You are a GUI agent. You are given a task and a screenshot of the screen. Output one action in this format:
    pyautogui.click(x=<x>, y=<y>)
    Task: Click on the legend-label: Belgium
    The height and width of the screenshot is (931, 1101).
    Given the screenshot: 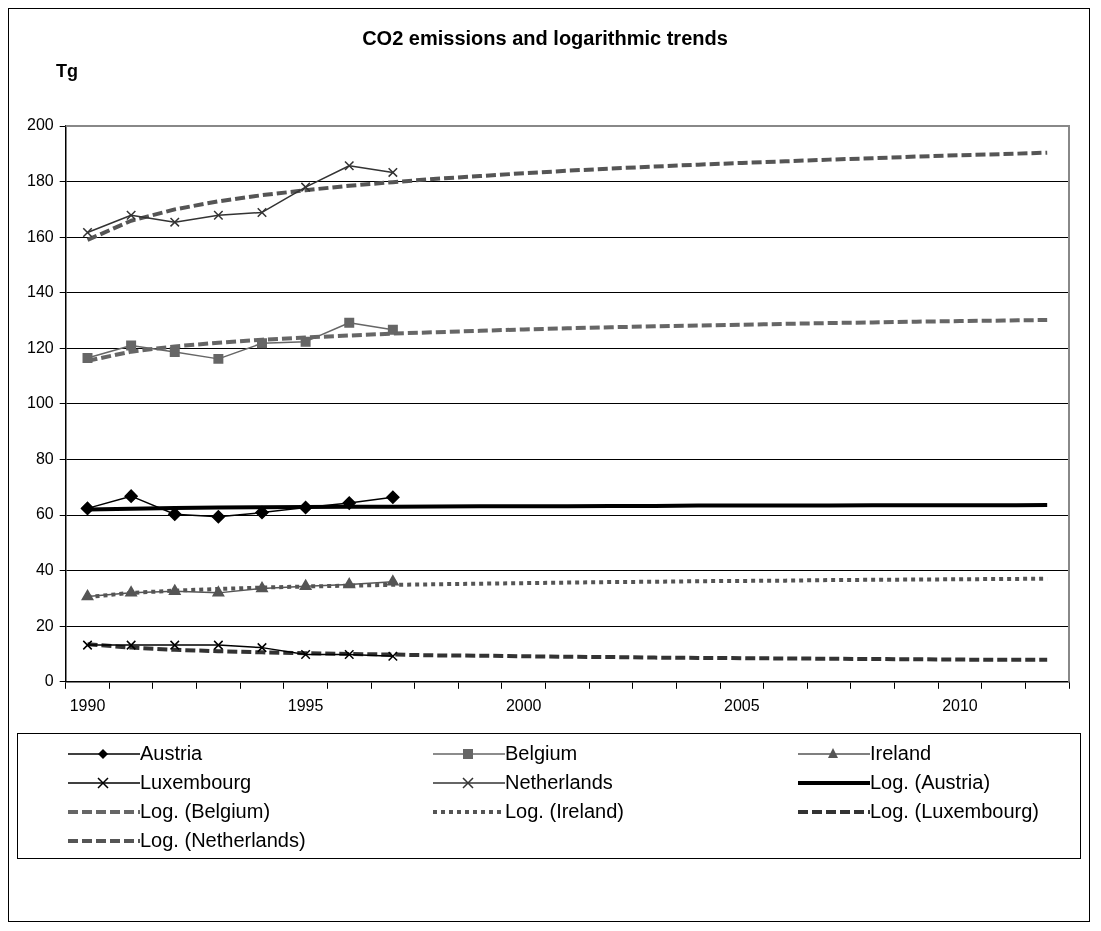 What is the action you would take?
    pyautogui.click(x=541, y=753)
    